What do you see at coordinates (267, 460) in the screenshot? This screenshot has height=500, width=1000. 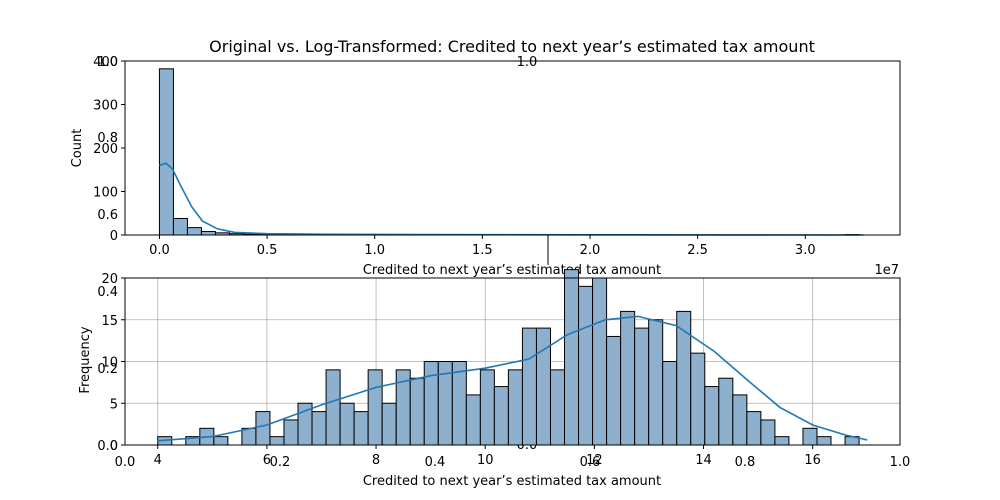 I see `log-x-tick-label: 6` at bounding box center [267, 460].